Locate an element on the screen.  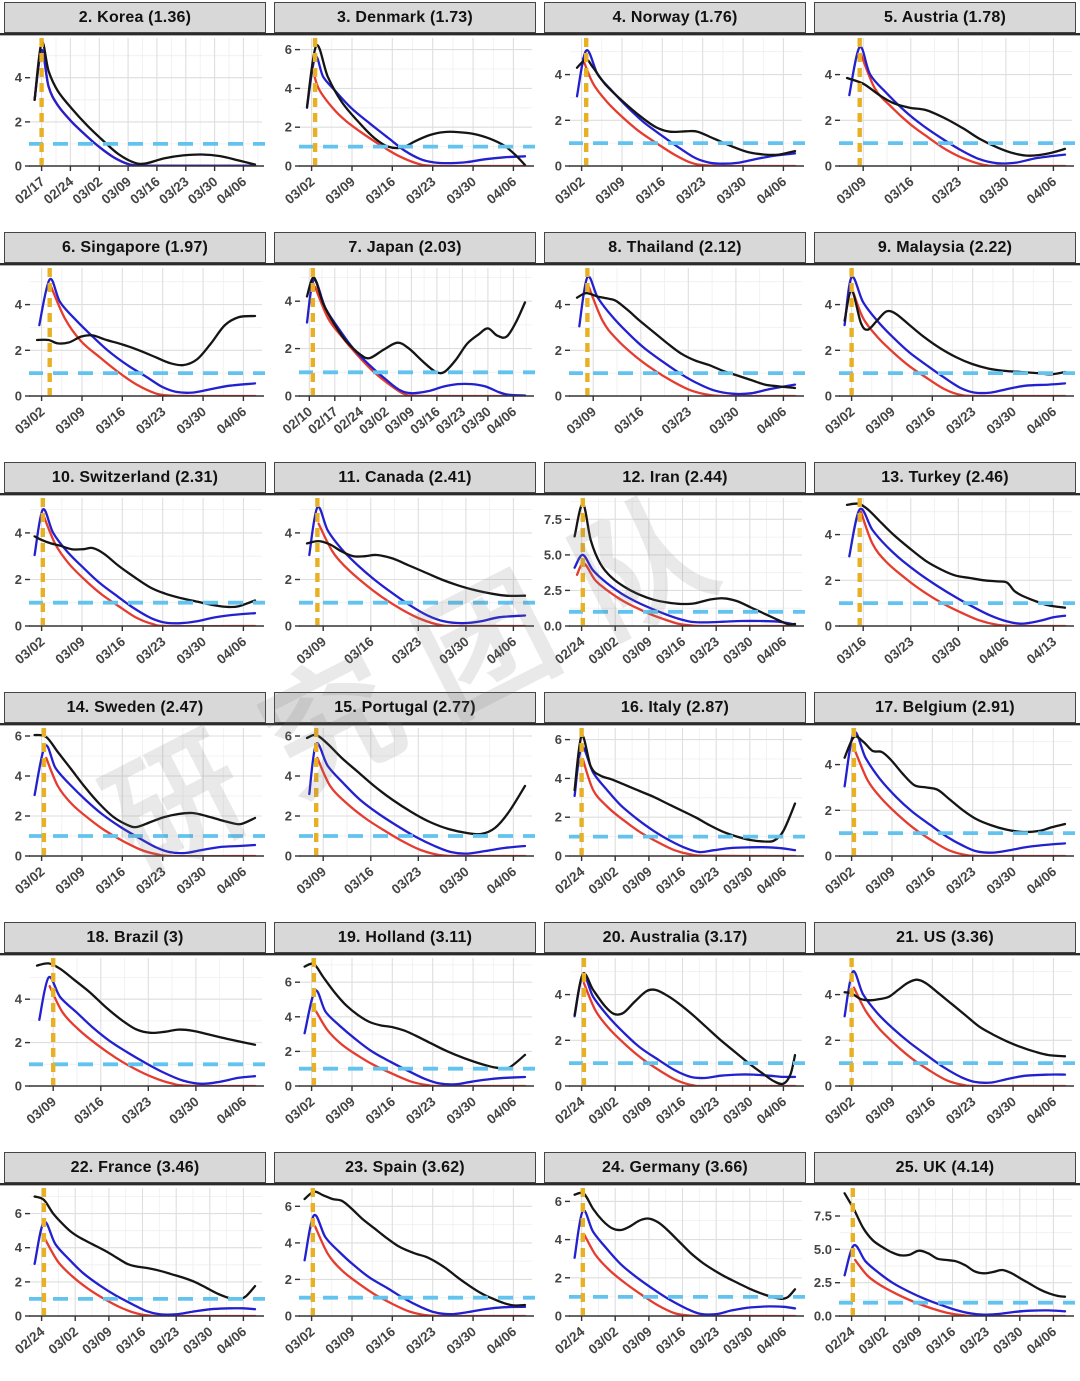
panel-title: 12. Iran (2.44) is located at coordinates (675, 477).